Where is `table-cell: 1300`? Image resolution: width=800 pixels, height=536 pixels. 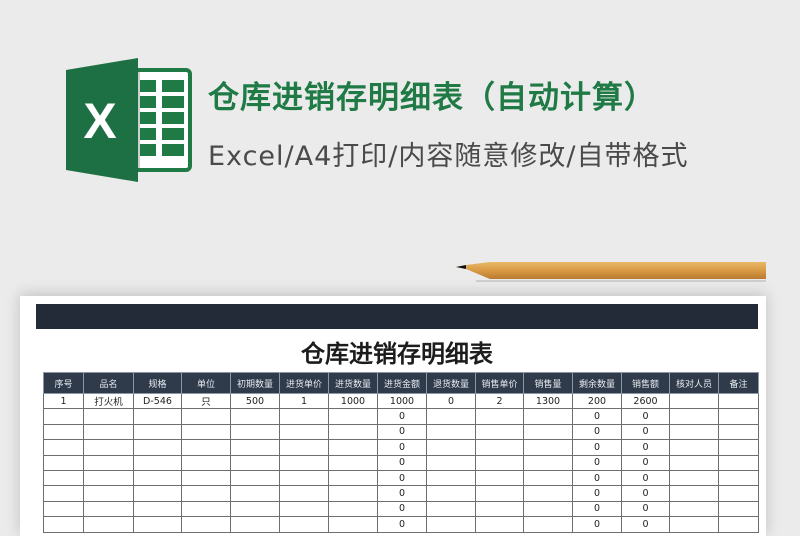
table-cell: 1300 is located at coordinates (548, 401).